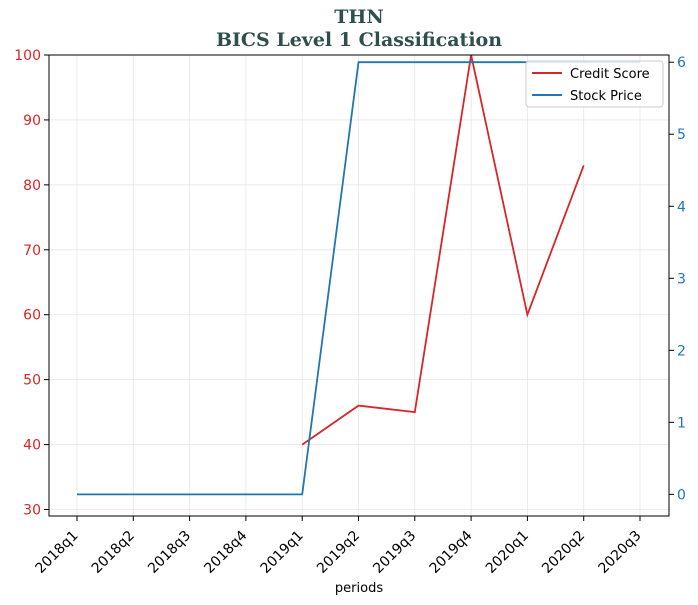 The width and height of the screenshot is (698, 605). I want to click on right-y-tick-label: 0, so click(681, 495).